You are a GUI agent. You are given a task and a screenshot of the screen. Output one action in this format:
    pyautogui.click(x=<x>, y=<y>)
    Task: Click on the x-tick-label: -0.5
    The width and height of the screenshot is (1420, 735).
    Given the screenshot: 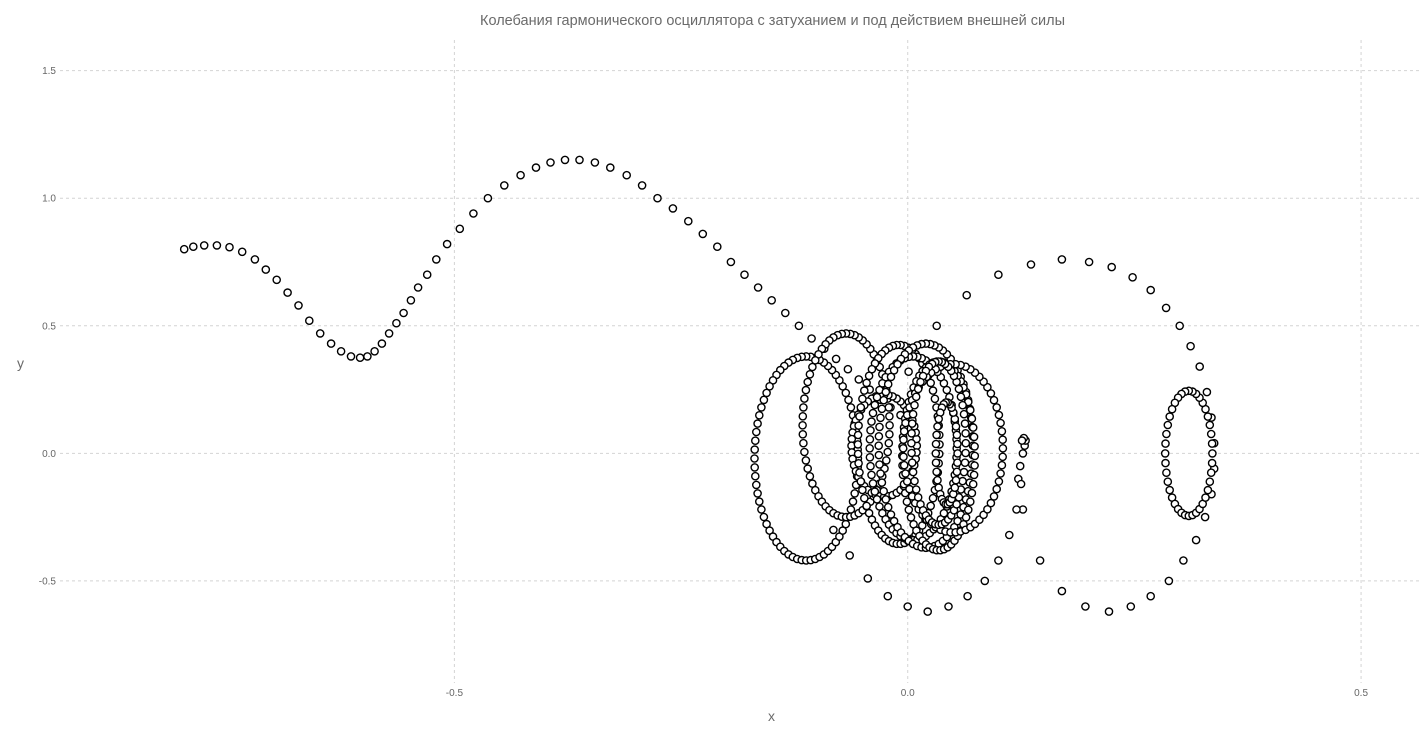 What is the action you would take?
    pyautogui.click(x=455, y=693)
    